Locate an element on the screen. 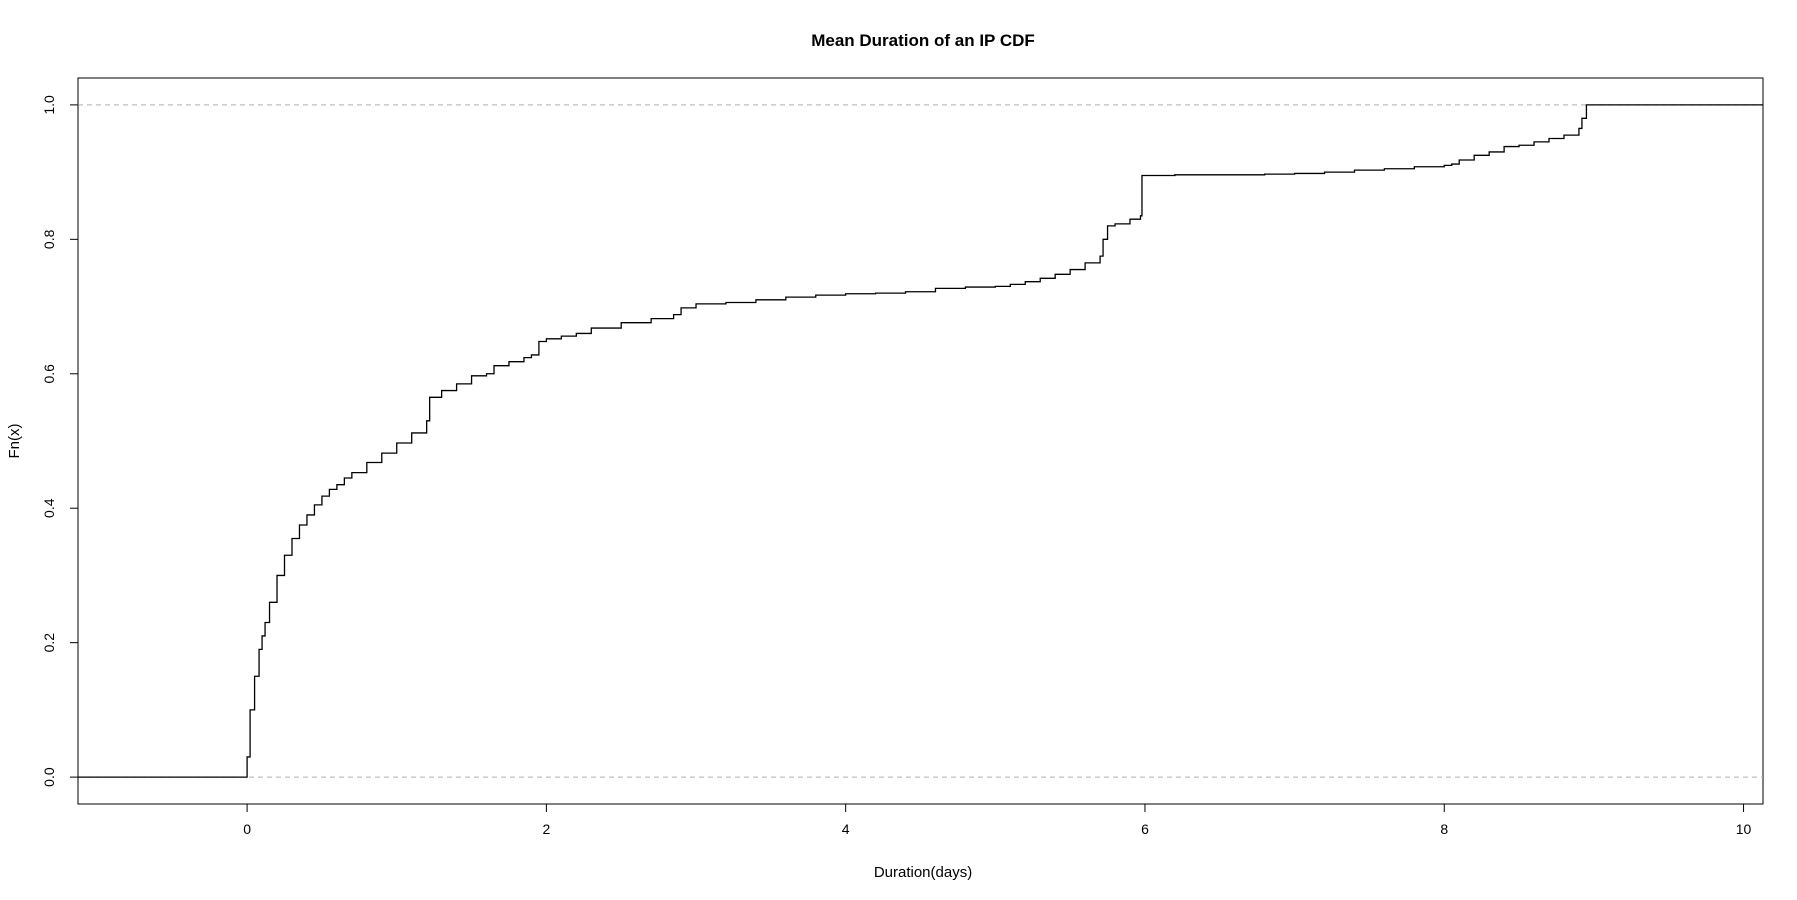  chart-title: Mean Duration of an IP CDF is located at coordinates (923, 40).